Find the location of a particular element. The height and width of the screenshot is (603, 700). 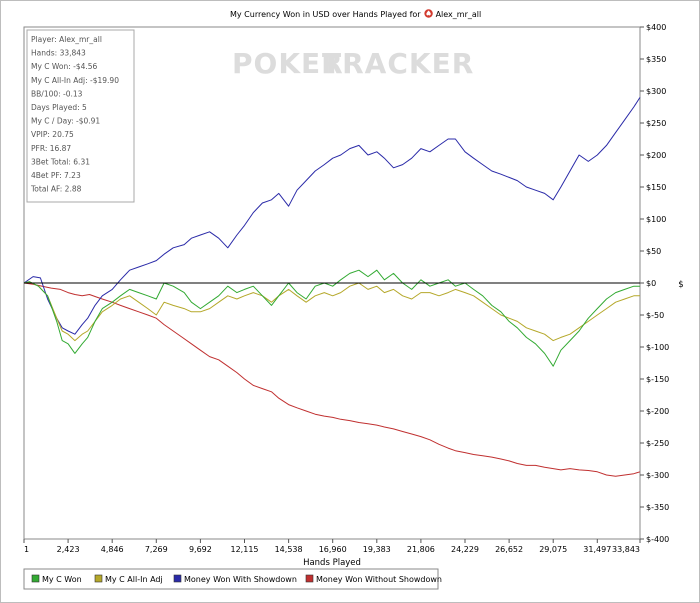

stats-line: Player: Alex_mr_all is located at coordinates (66, 39).